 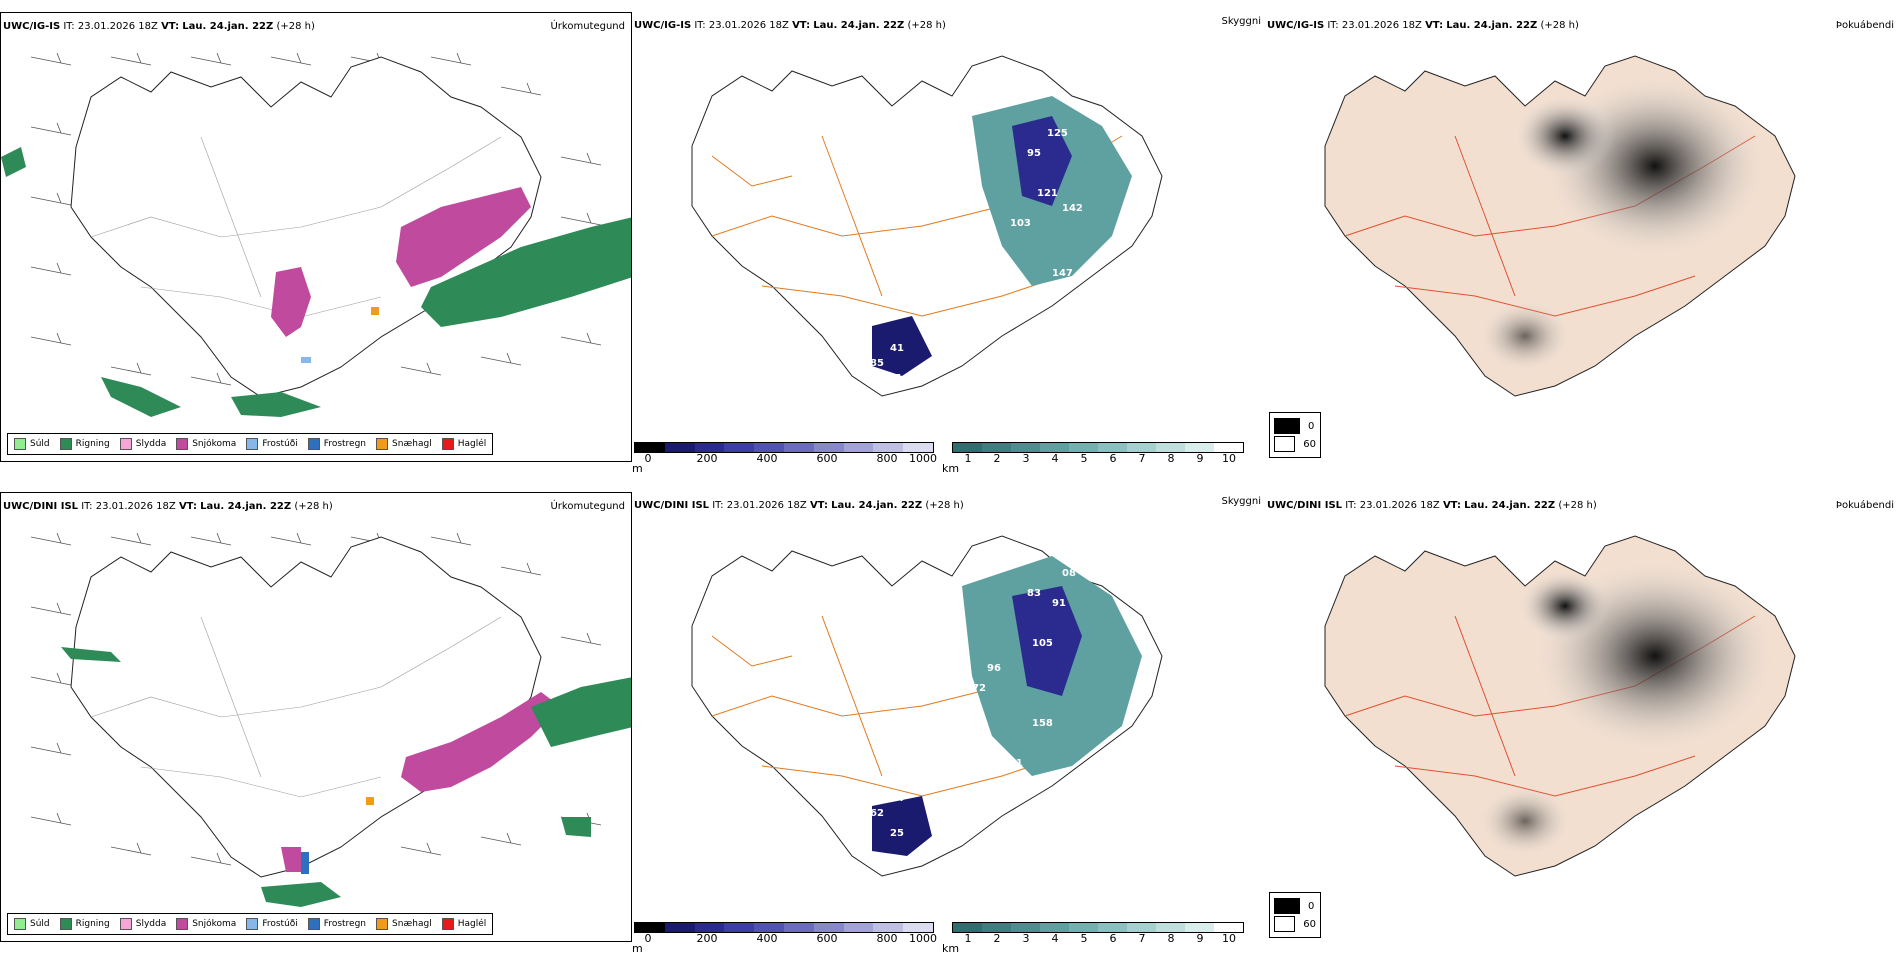 I want to click on svg-text: 105, so click(x=1042, y=643).